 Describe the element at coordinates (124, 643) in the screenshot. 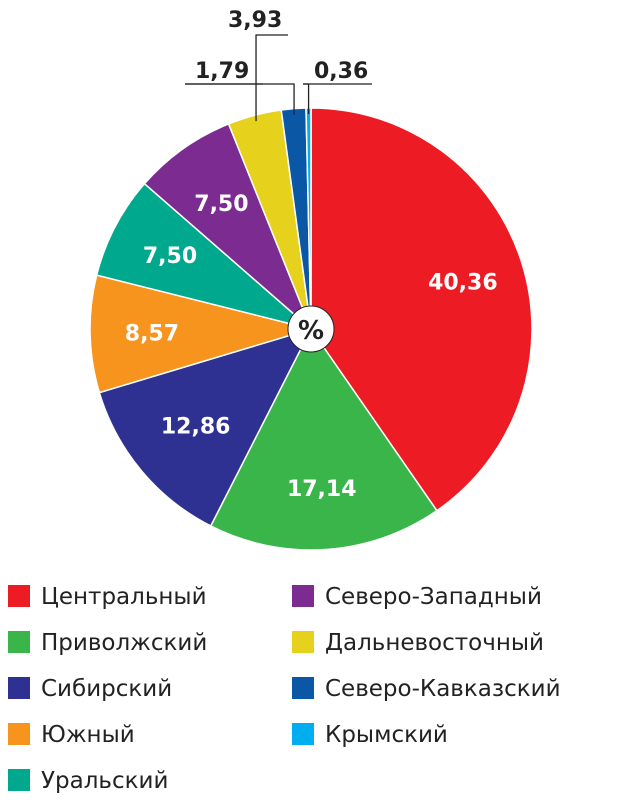

I see `legend-label: Приволжский` at that location.